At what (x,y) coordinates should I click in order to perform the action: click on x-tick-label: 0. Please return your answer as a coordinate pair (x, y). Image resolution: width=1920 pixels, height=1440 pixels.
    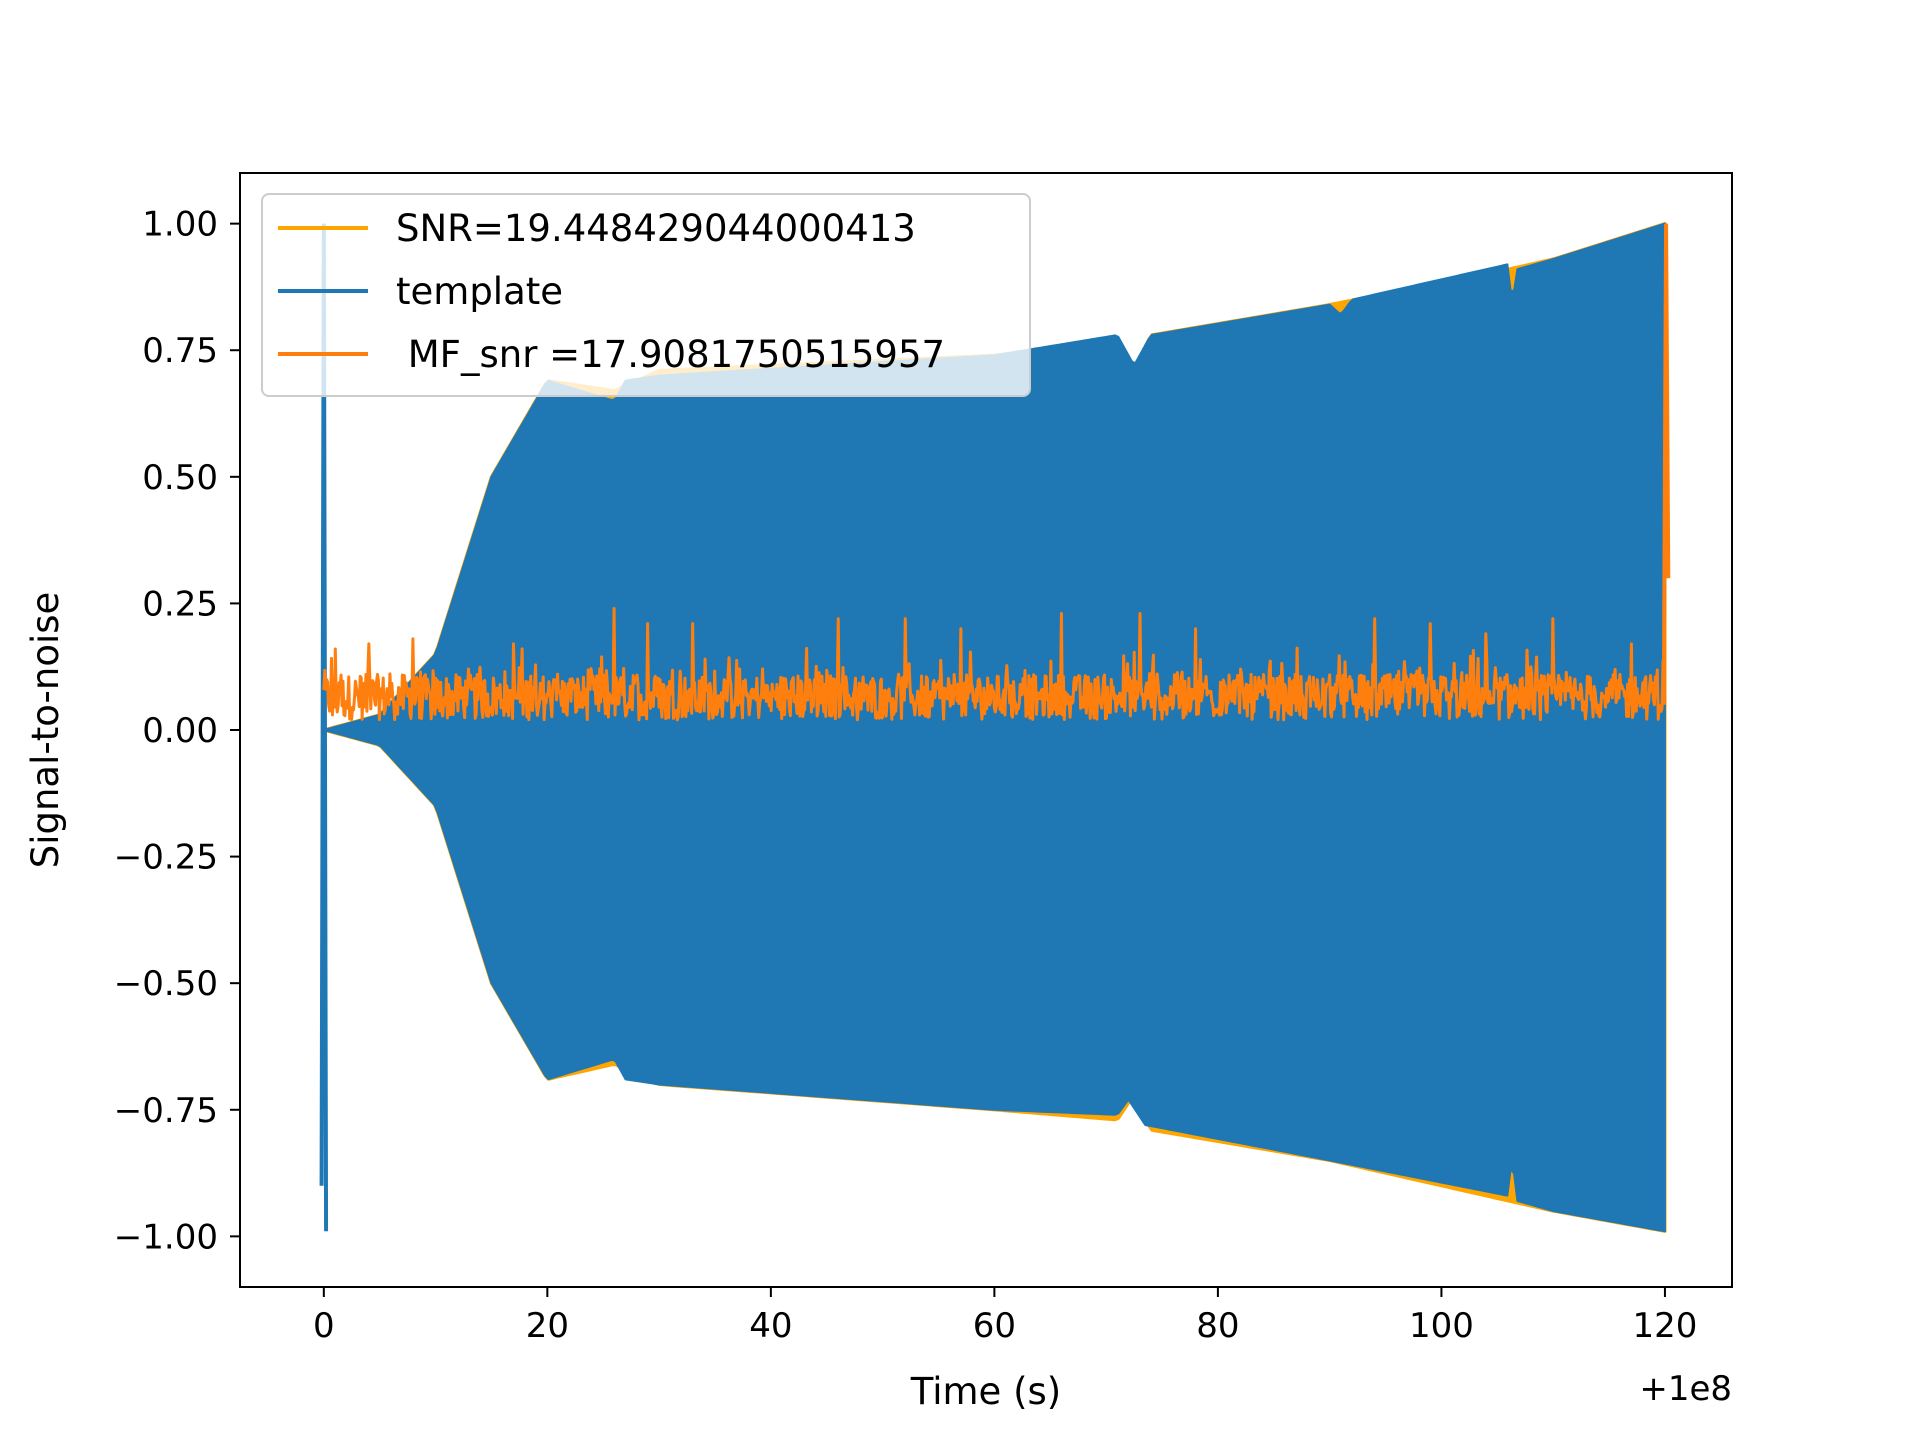
    Looking at the image, I should click on (324, 1326).